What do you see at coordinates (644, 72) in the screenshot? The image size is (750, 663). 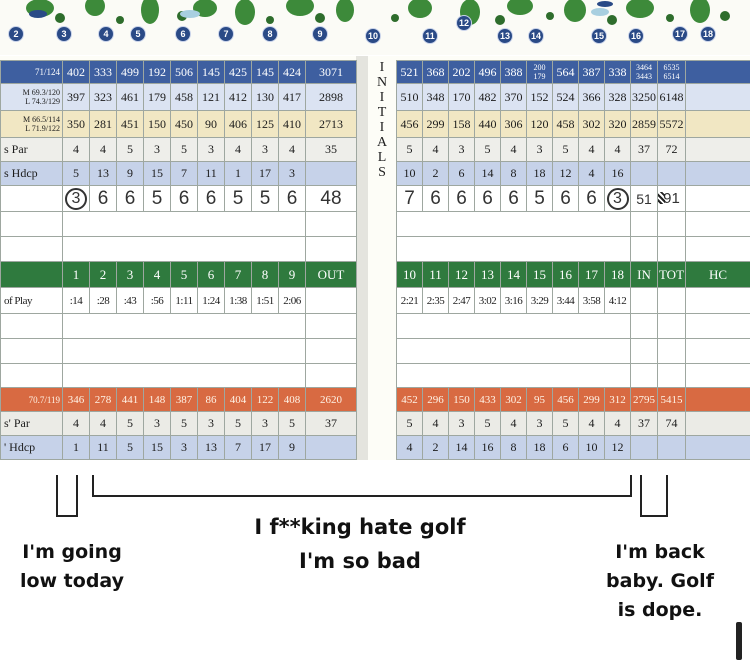 I see `table-cell: 3464 3443` at bounding box center [644, 72].